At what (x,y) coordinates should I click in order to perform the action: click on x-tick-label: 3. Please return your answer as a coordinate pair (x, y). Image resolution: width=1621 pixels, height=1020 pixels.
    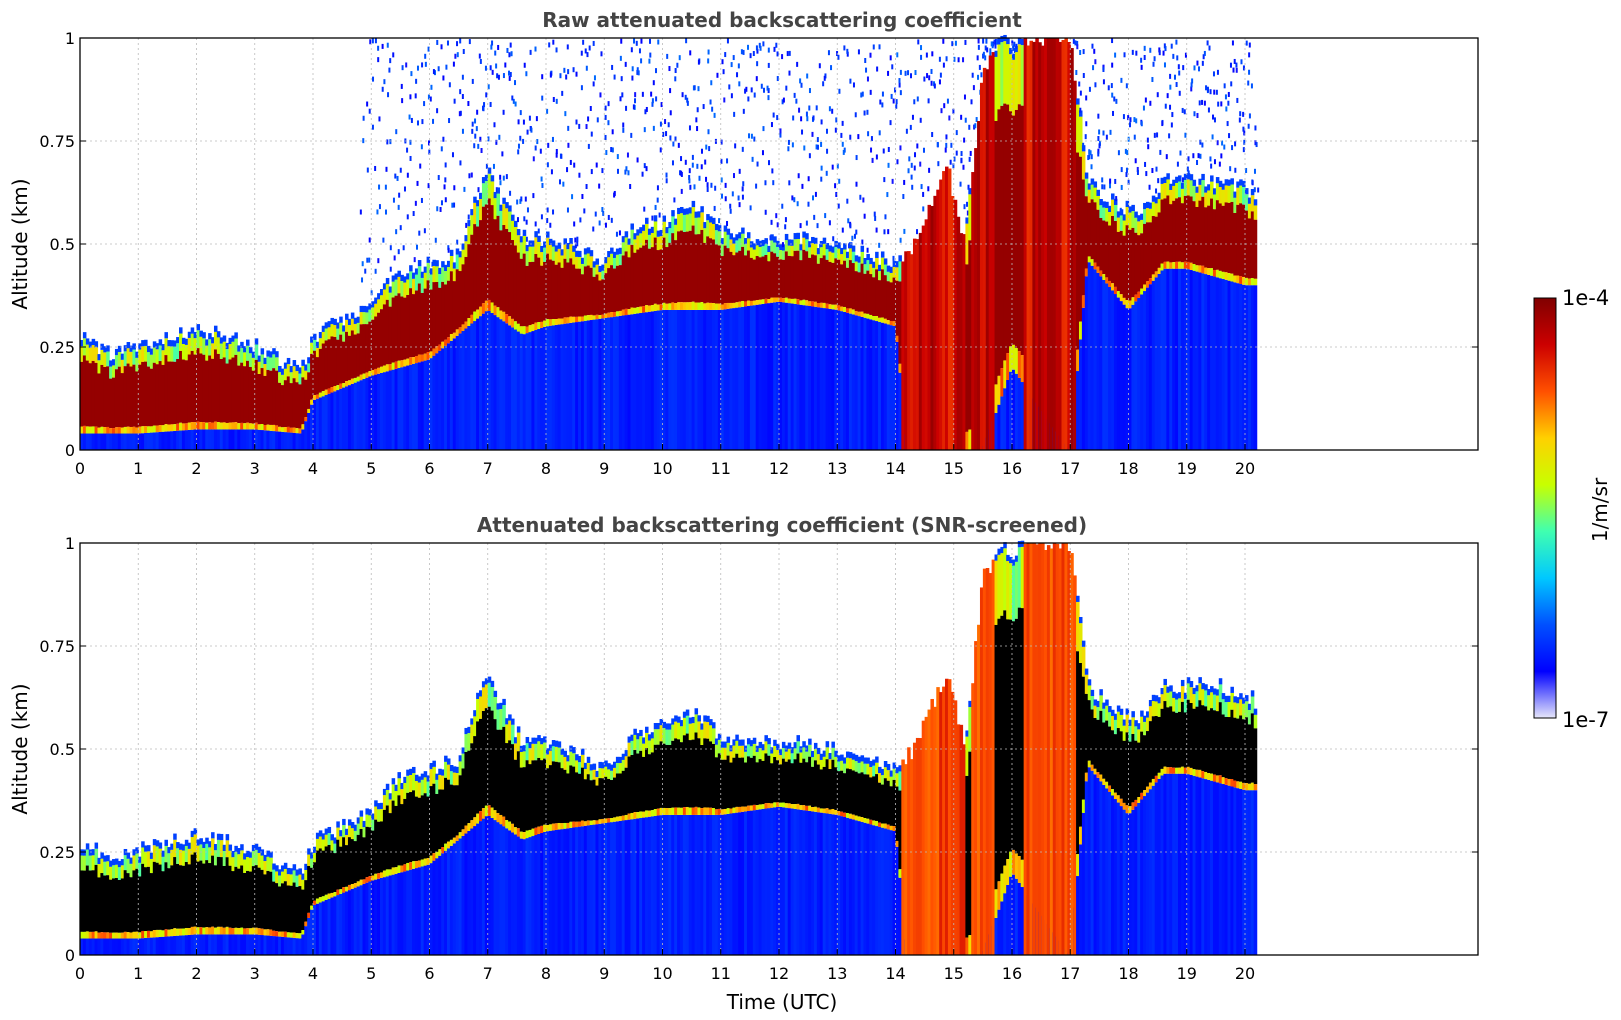
    Looking at the image, I should click on (255, 973).